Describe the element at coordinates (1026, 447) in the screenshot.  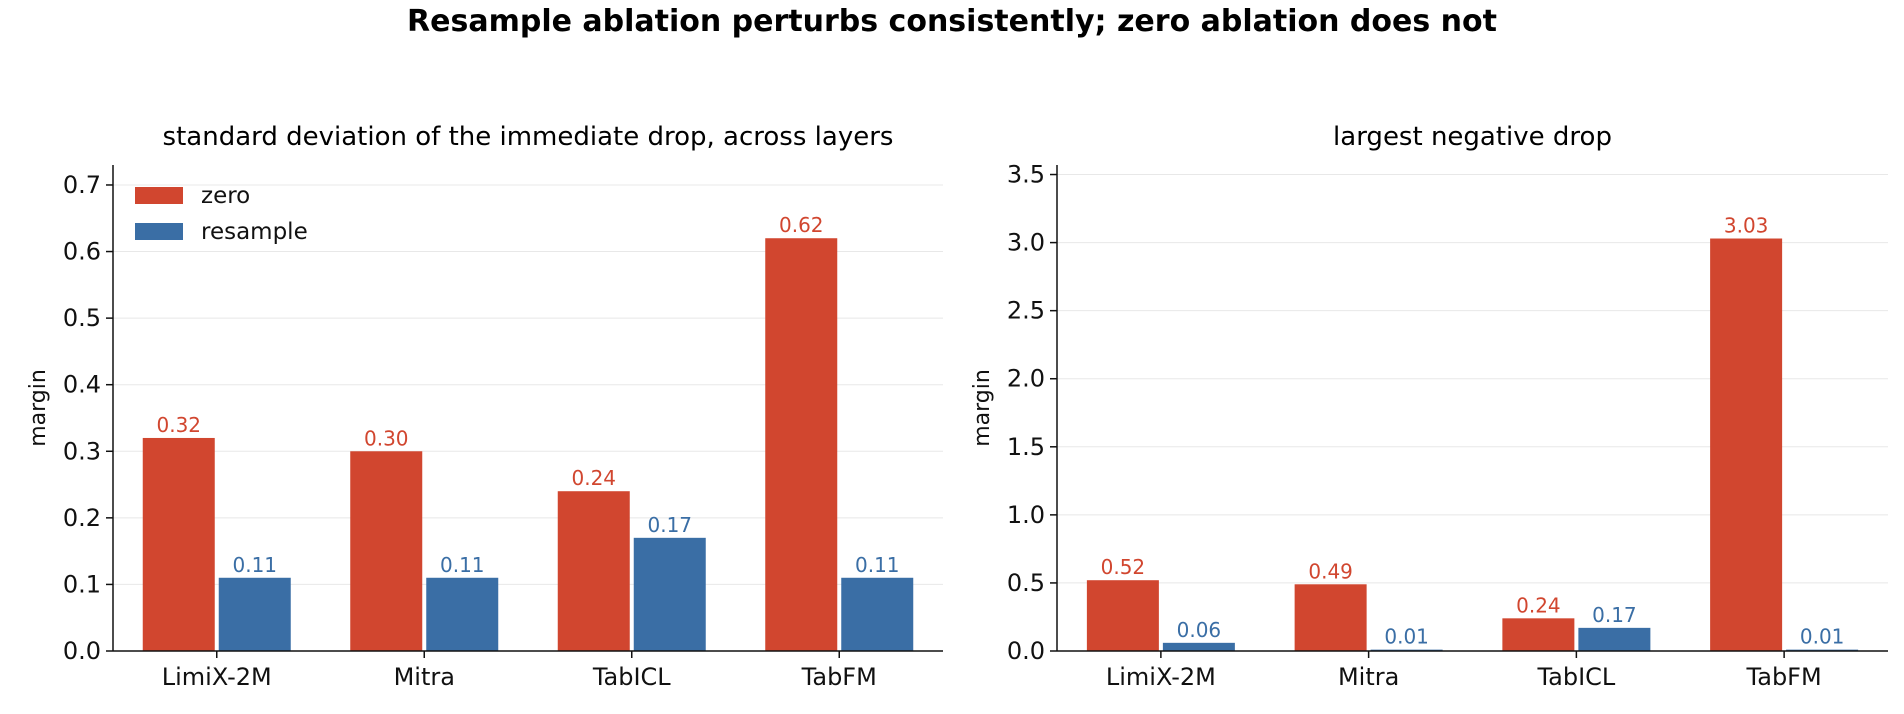
I see `y-tick-label: 1.5` at that location.